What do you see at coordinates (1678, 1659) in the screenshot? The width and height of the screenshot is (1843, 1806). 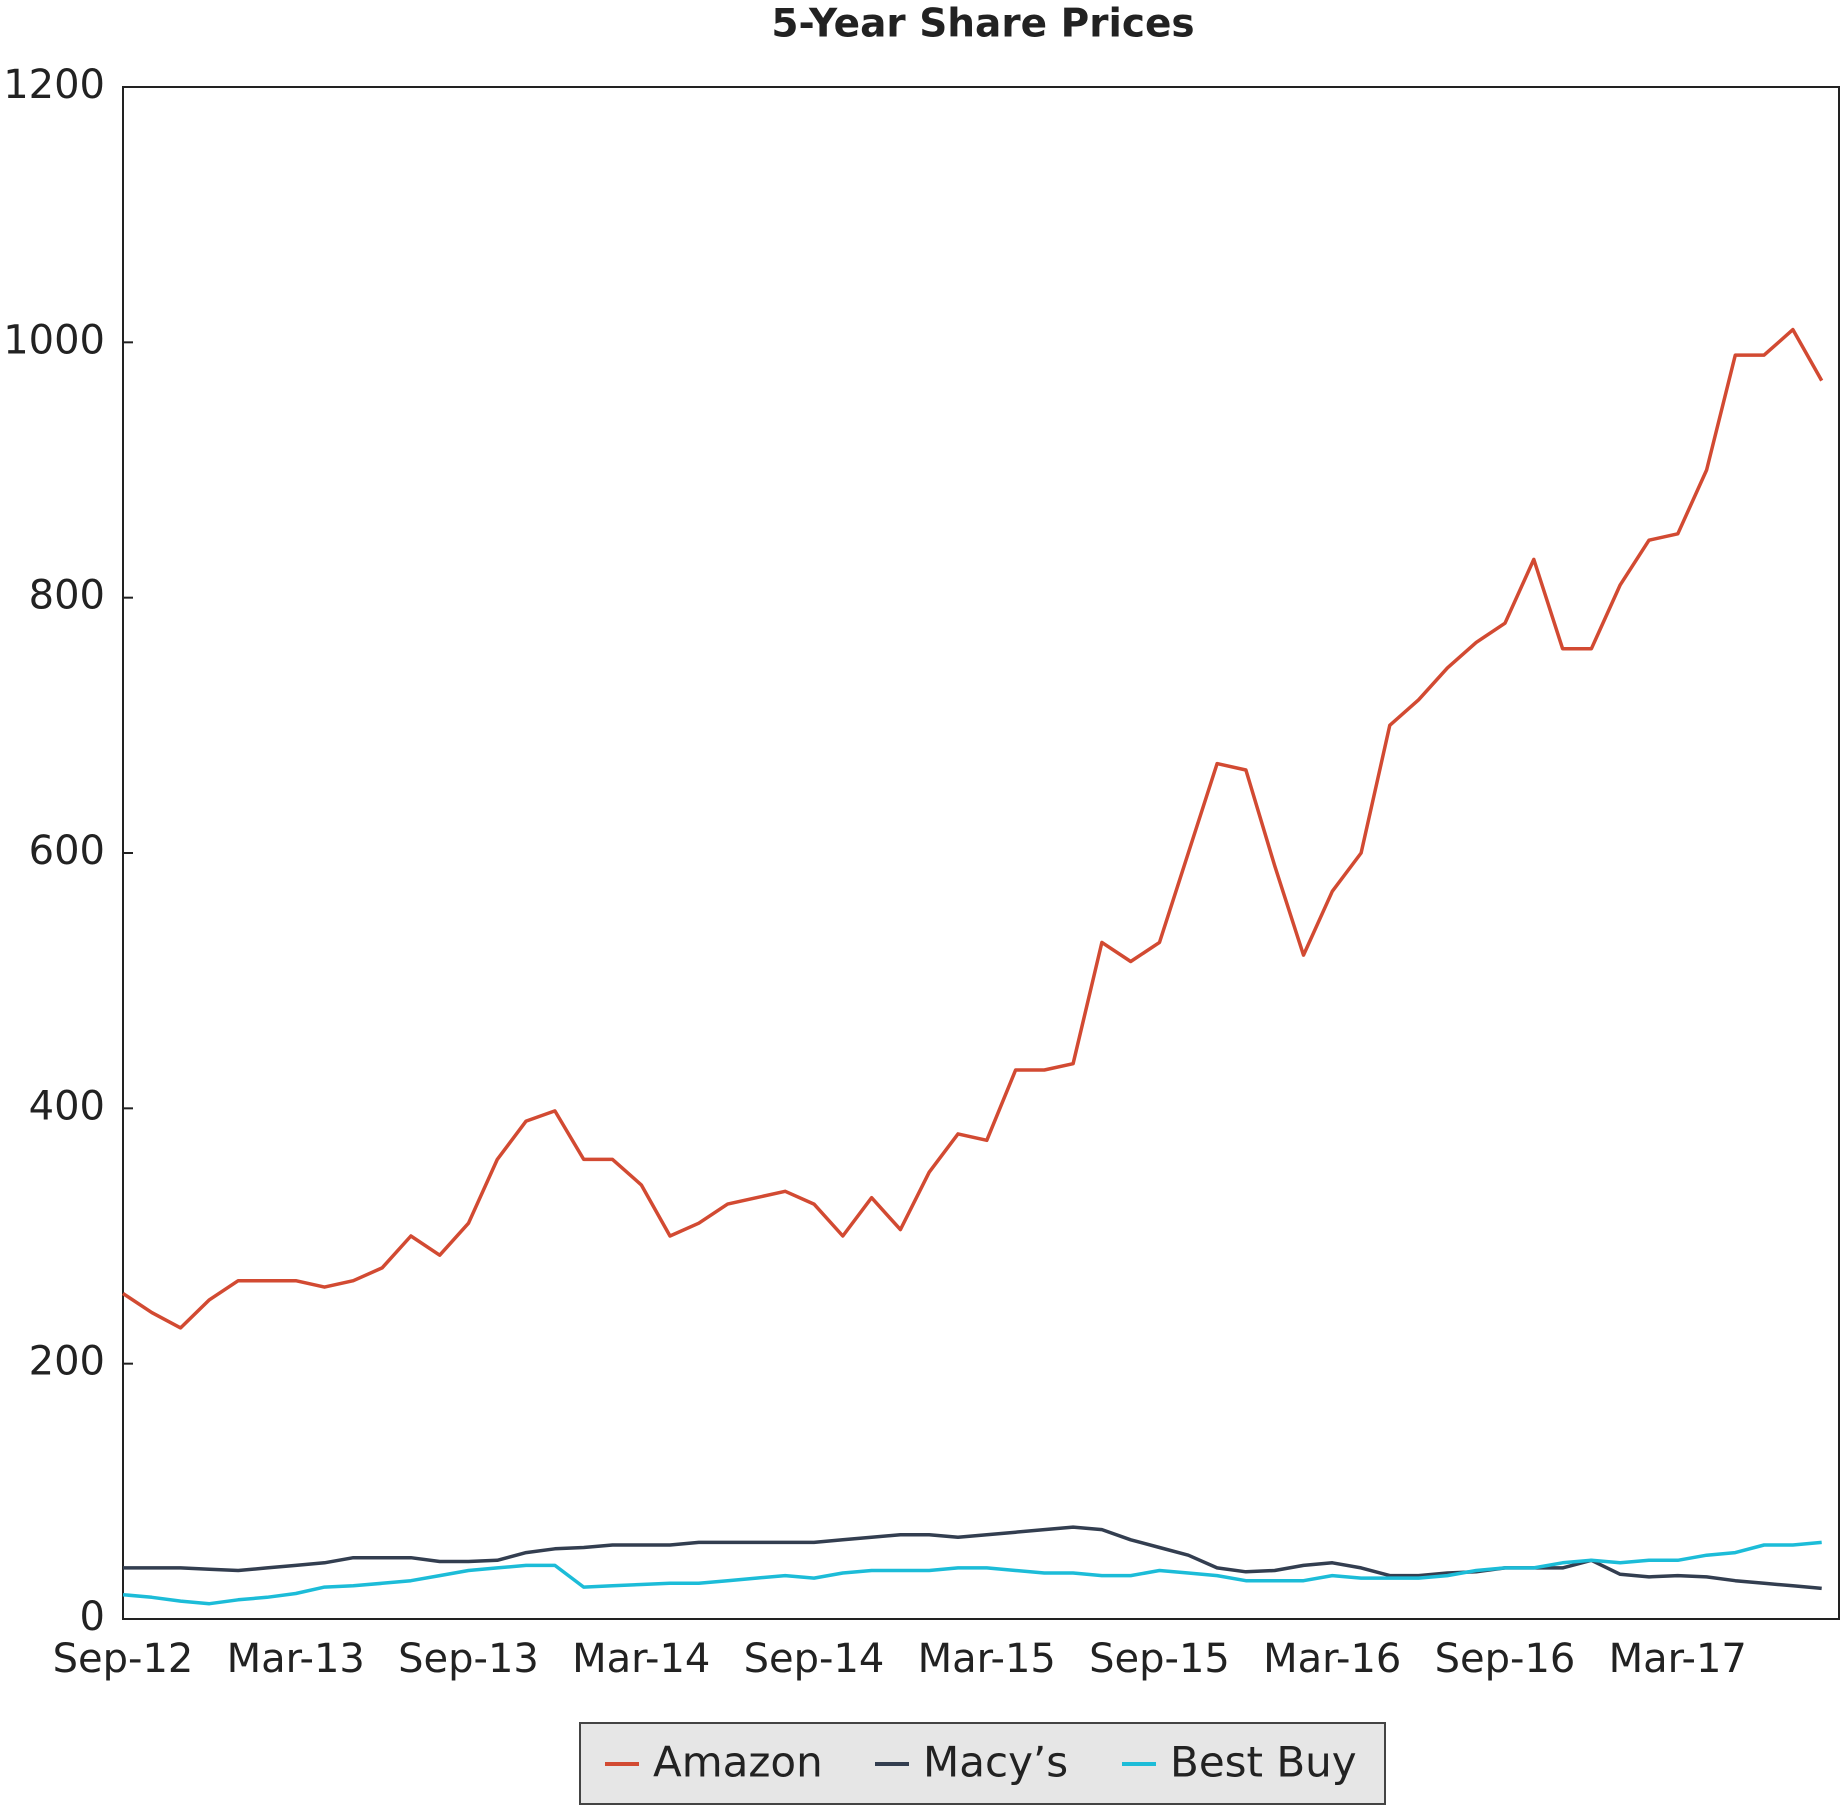 I see `x-tick-label: Mar-17` at bounding box center [1678, 1659].